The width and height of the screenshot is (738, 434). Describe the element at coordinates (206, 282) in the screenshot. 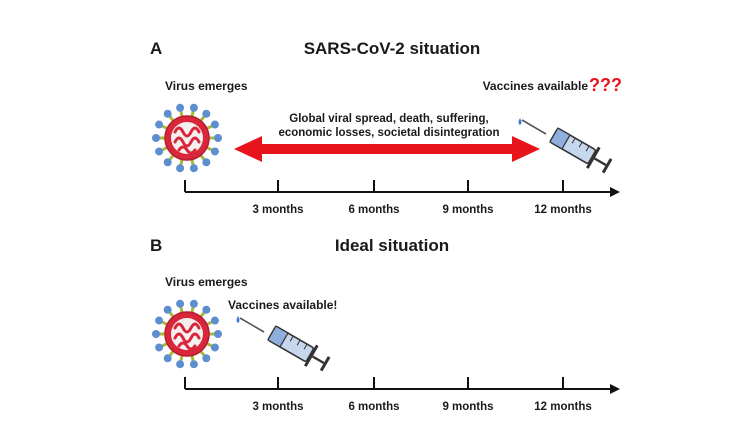

I see `panel-b-virus-label: Virus emerges` at that location.